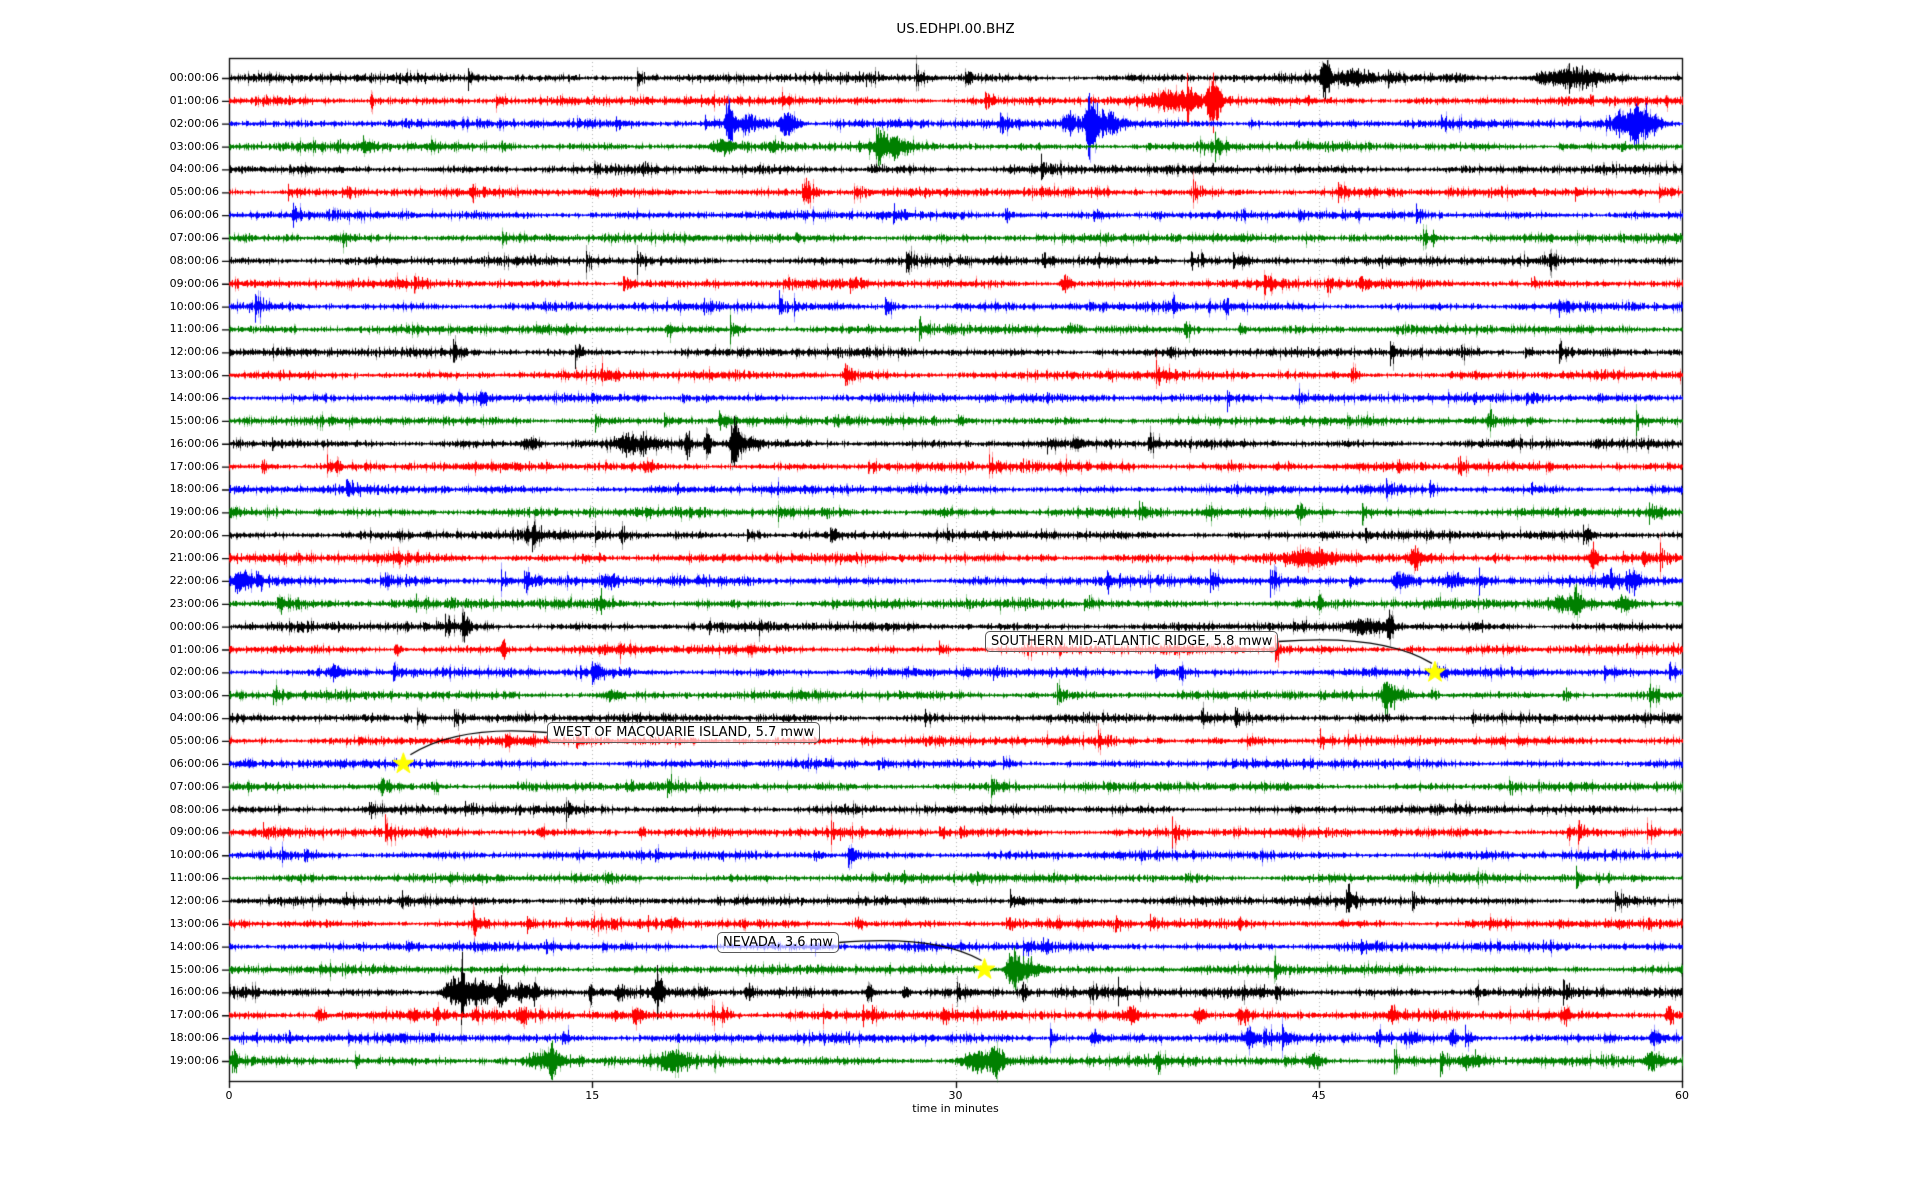  Describe the element at coordinates (194, 535) in the screenshot. I see `trace-label: 20:00:06` at that location.